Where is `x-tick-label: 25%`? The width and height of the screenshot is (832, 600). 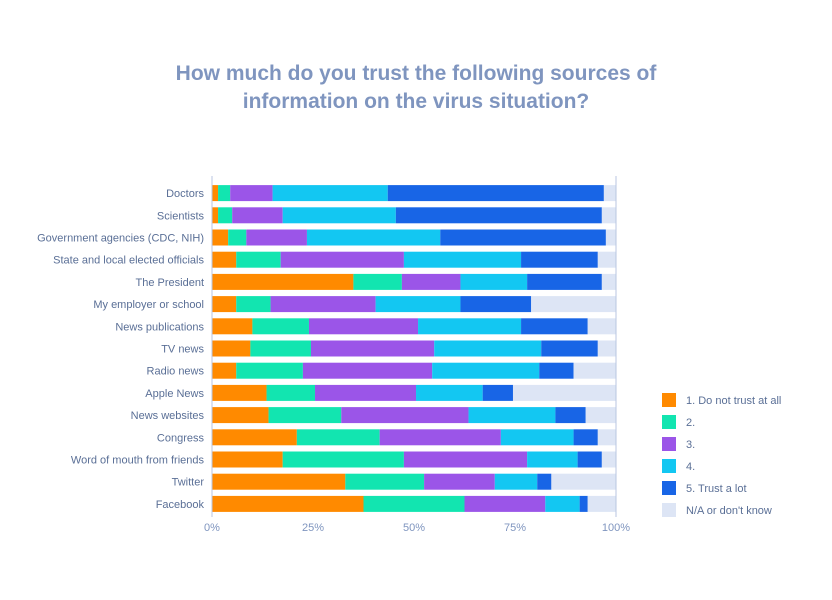 x-tick-label: 25% is located at coordinates (313, 528).